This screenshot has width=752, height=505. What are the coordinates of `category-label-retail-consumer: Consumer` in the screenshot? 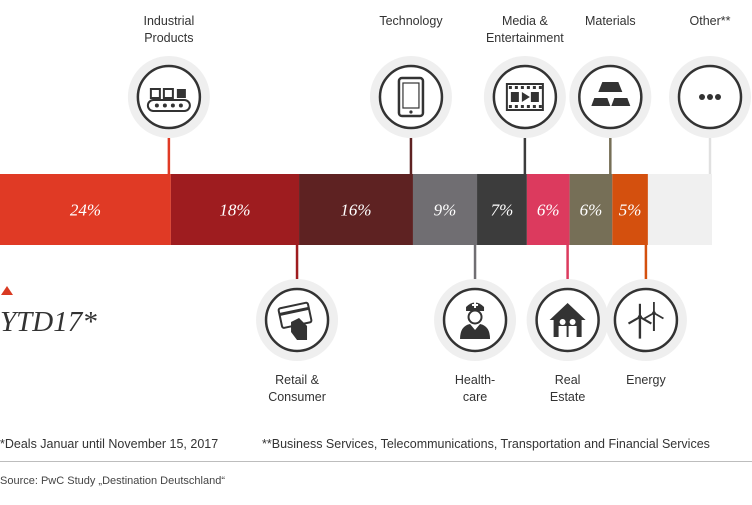 It's located at (297, 397).